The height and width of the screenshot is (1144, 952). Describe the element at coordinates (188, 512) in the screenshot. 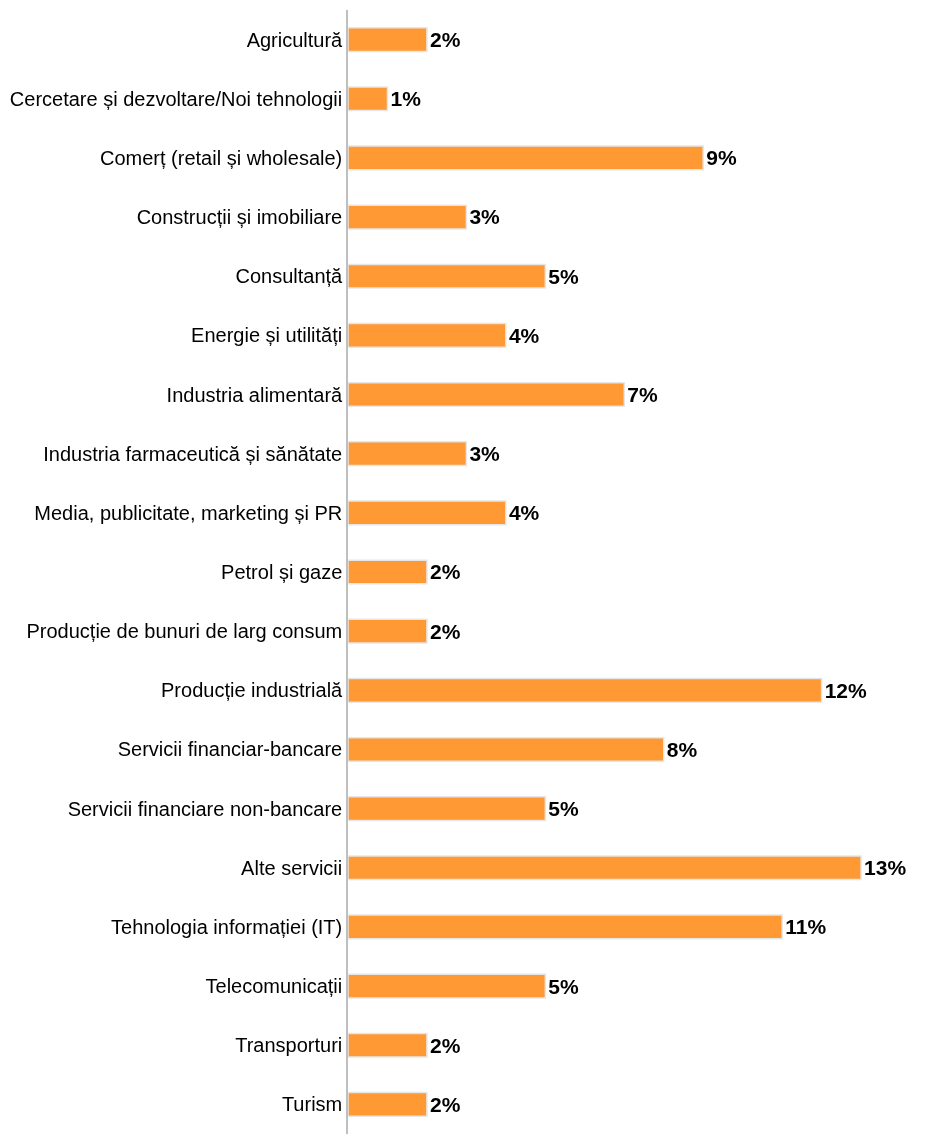

I see `y-tick-label: Media, publicitate, marketing și PR` at that location.